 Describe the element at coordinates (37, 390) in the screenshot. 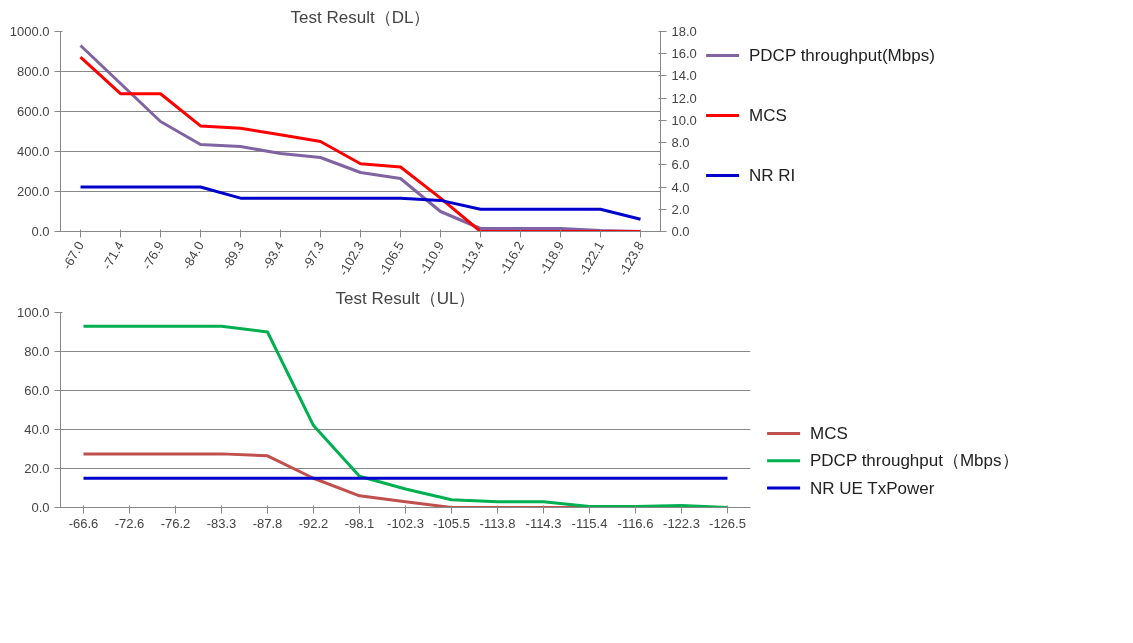

I see `y-tick-label: 60.0` at that location.